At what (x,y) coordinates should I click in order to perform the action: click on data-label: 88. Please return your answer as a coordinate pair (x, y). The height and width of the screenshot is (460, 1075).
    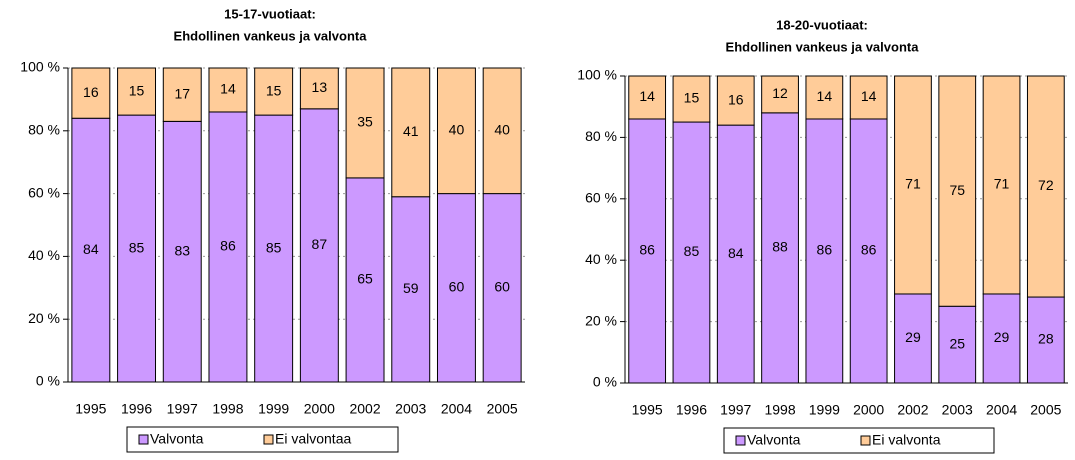
    Looking at the image, I should click on (780, 247).